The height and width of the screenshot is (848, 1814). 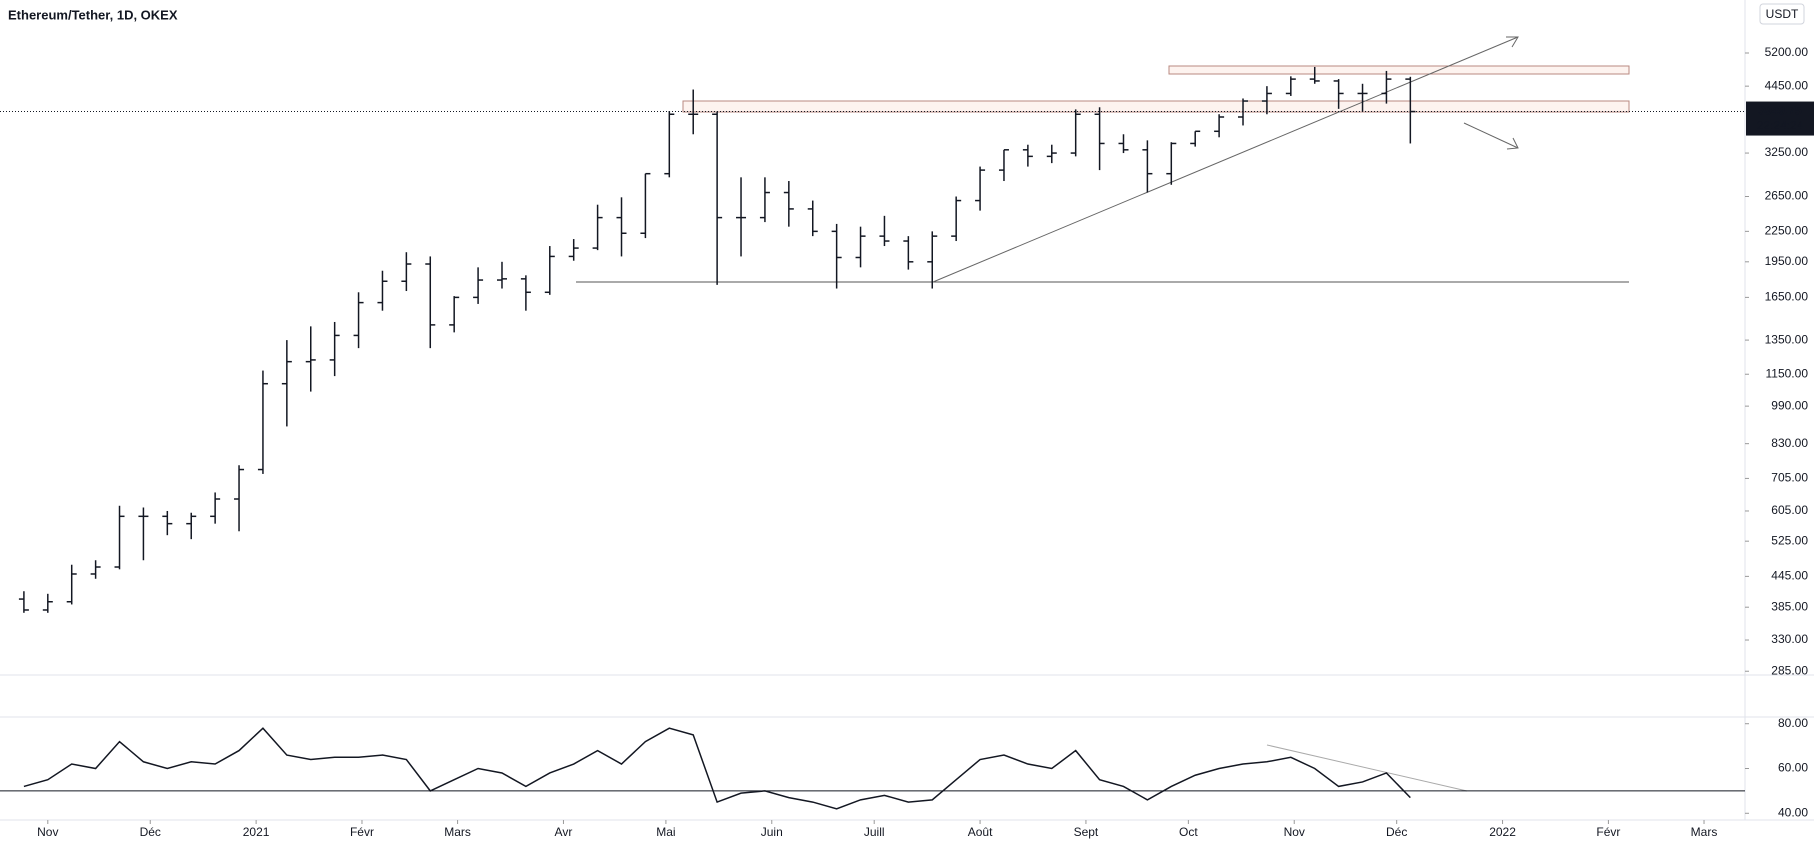 What do you see at coordinates (874, 832) in the screenshot?
I see `x-tick-label: Juill` at bounding box center [874, 832].